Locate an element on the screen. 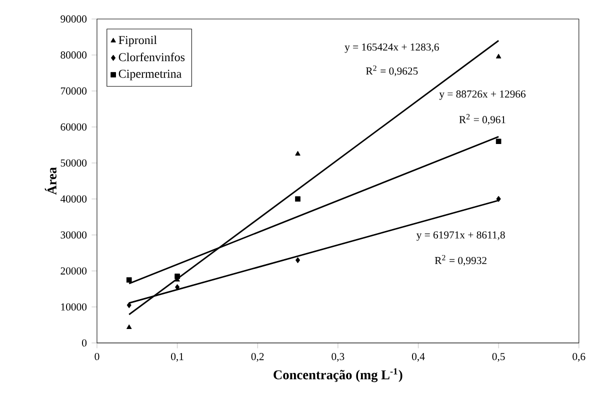 The width and height of the screenshot is (590, 407). y-tick-label: 50000 is located at coordinates (73, 163).